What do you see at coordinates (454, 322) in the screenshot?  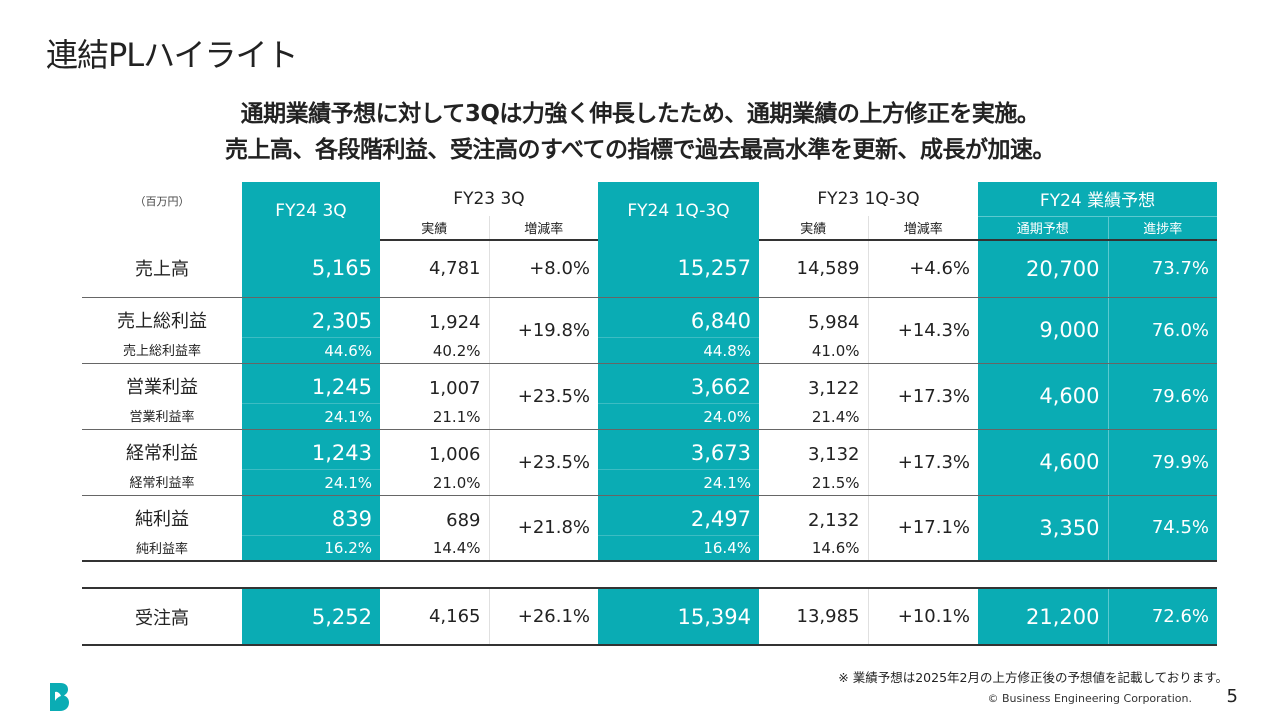 I see `fy23-3q-value: 1,924` at bounding box center [454, 322].